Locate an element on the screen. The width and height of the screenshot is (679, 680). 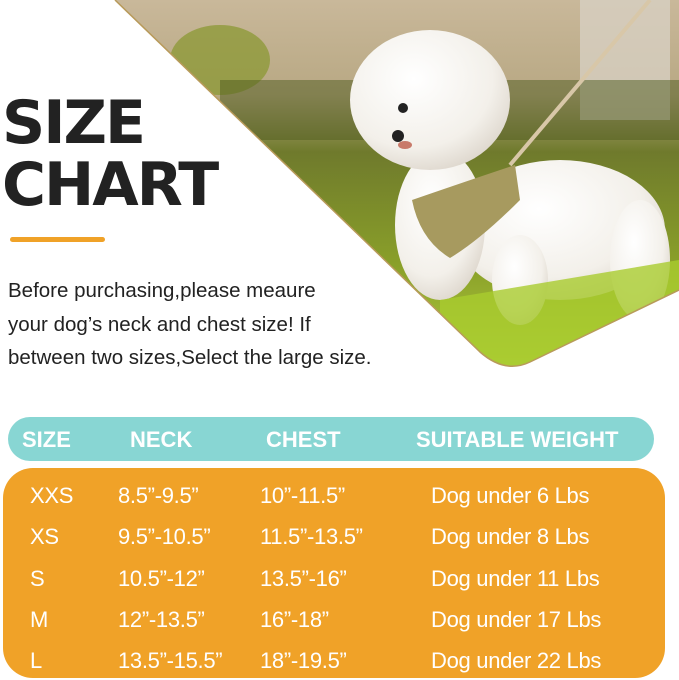
table-row: XXS 8.5”-9.5” 10”-11.5” Dog under 6 Lbs is located at coordinates (334, 495).